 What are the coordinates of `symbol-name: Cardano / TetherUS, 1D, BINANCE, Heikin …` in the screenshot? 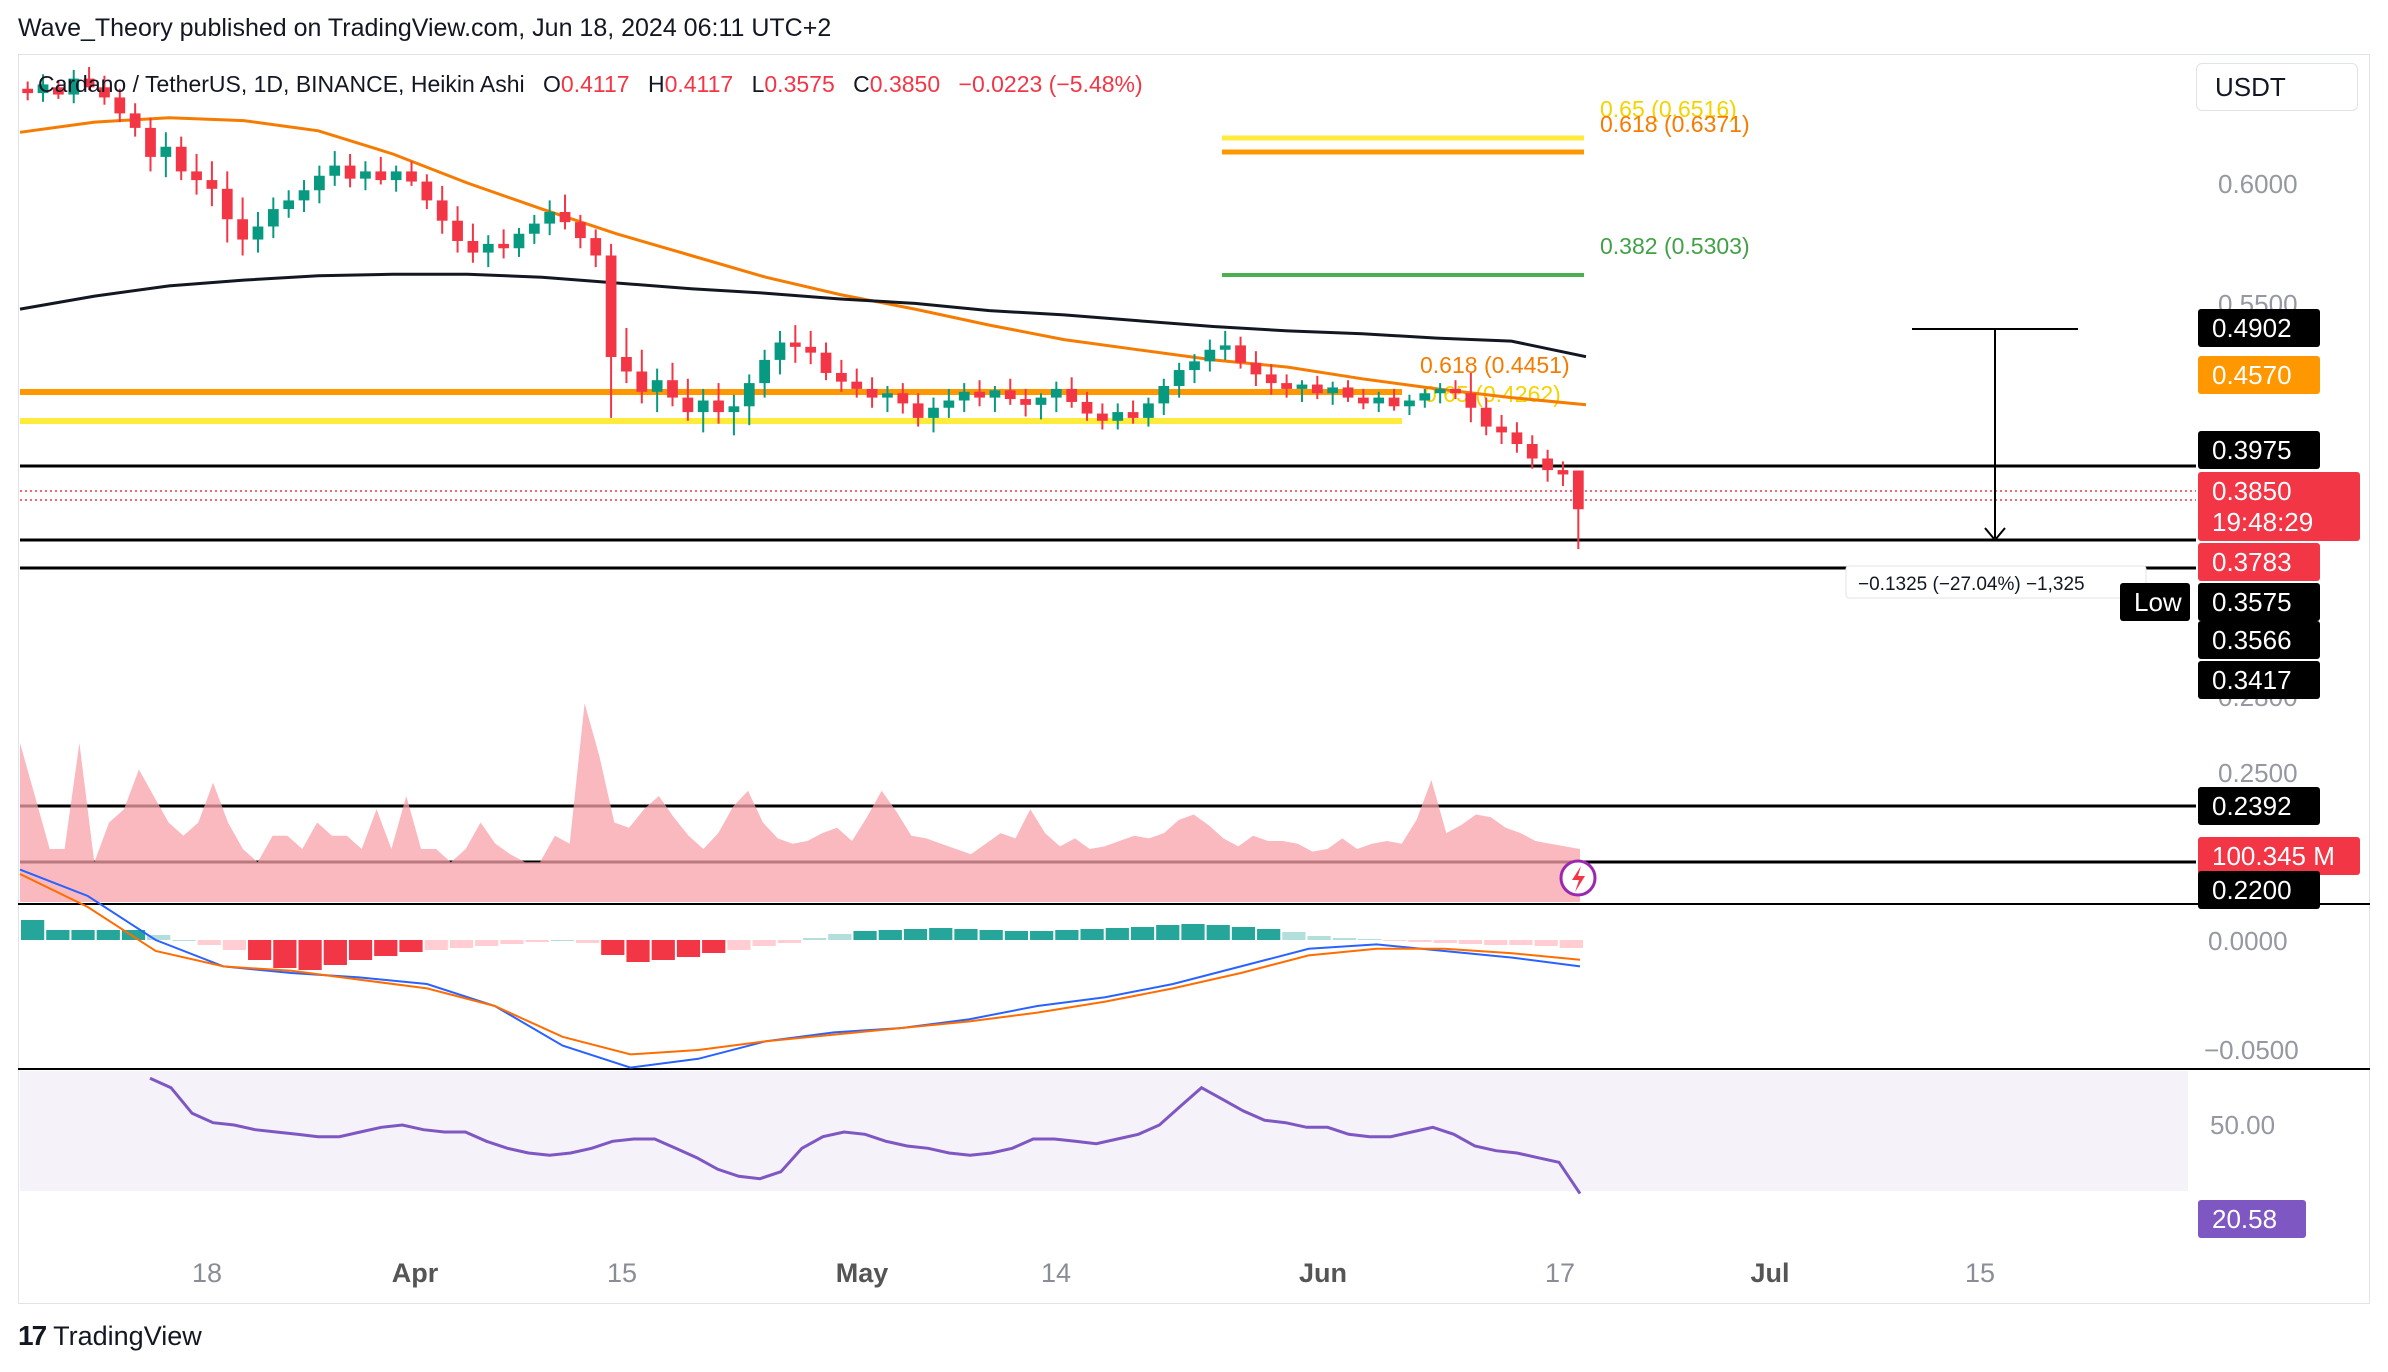 It's located at (281, 84).